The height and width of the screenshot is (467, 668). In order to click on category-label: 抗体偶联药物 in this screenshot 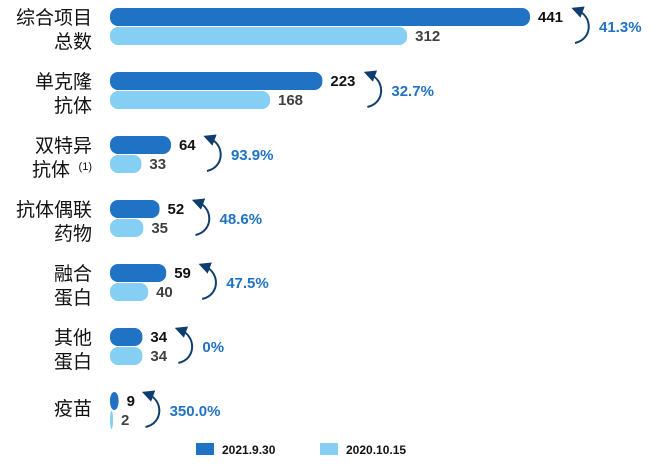, I will do `click(54, 222)`.